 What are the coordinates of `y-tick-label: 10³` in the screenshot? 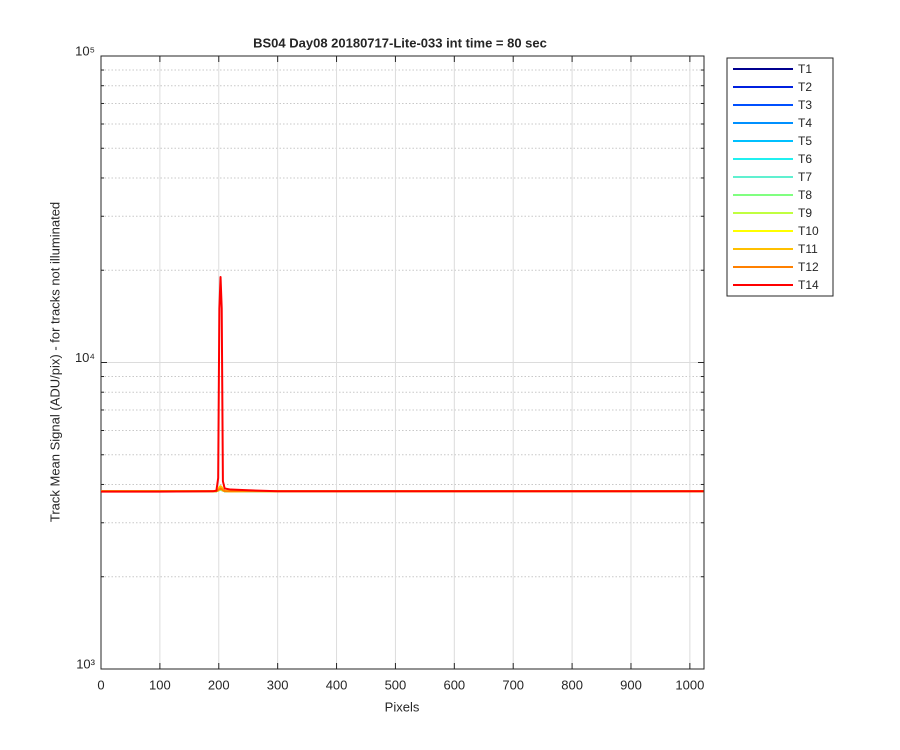 It's located at (85, 663).